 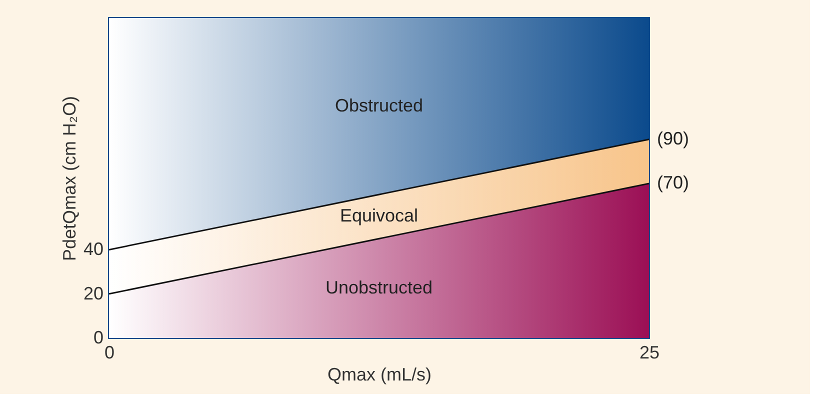 What do you see at coordinates (673, 182) in the screenshot?
I see `annotation: (70)` at bounding box center [673, 182].